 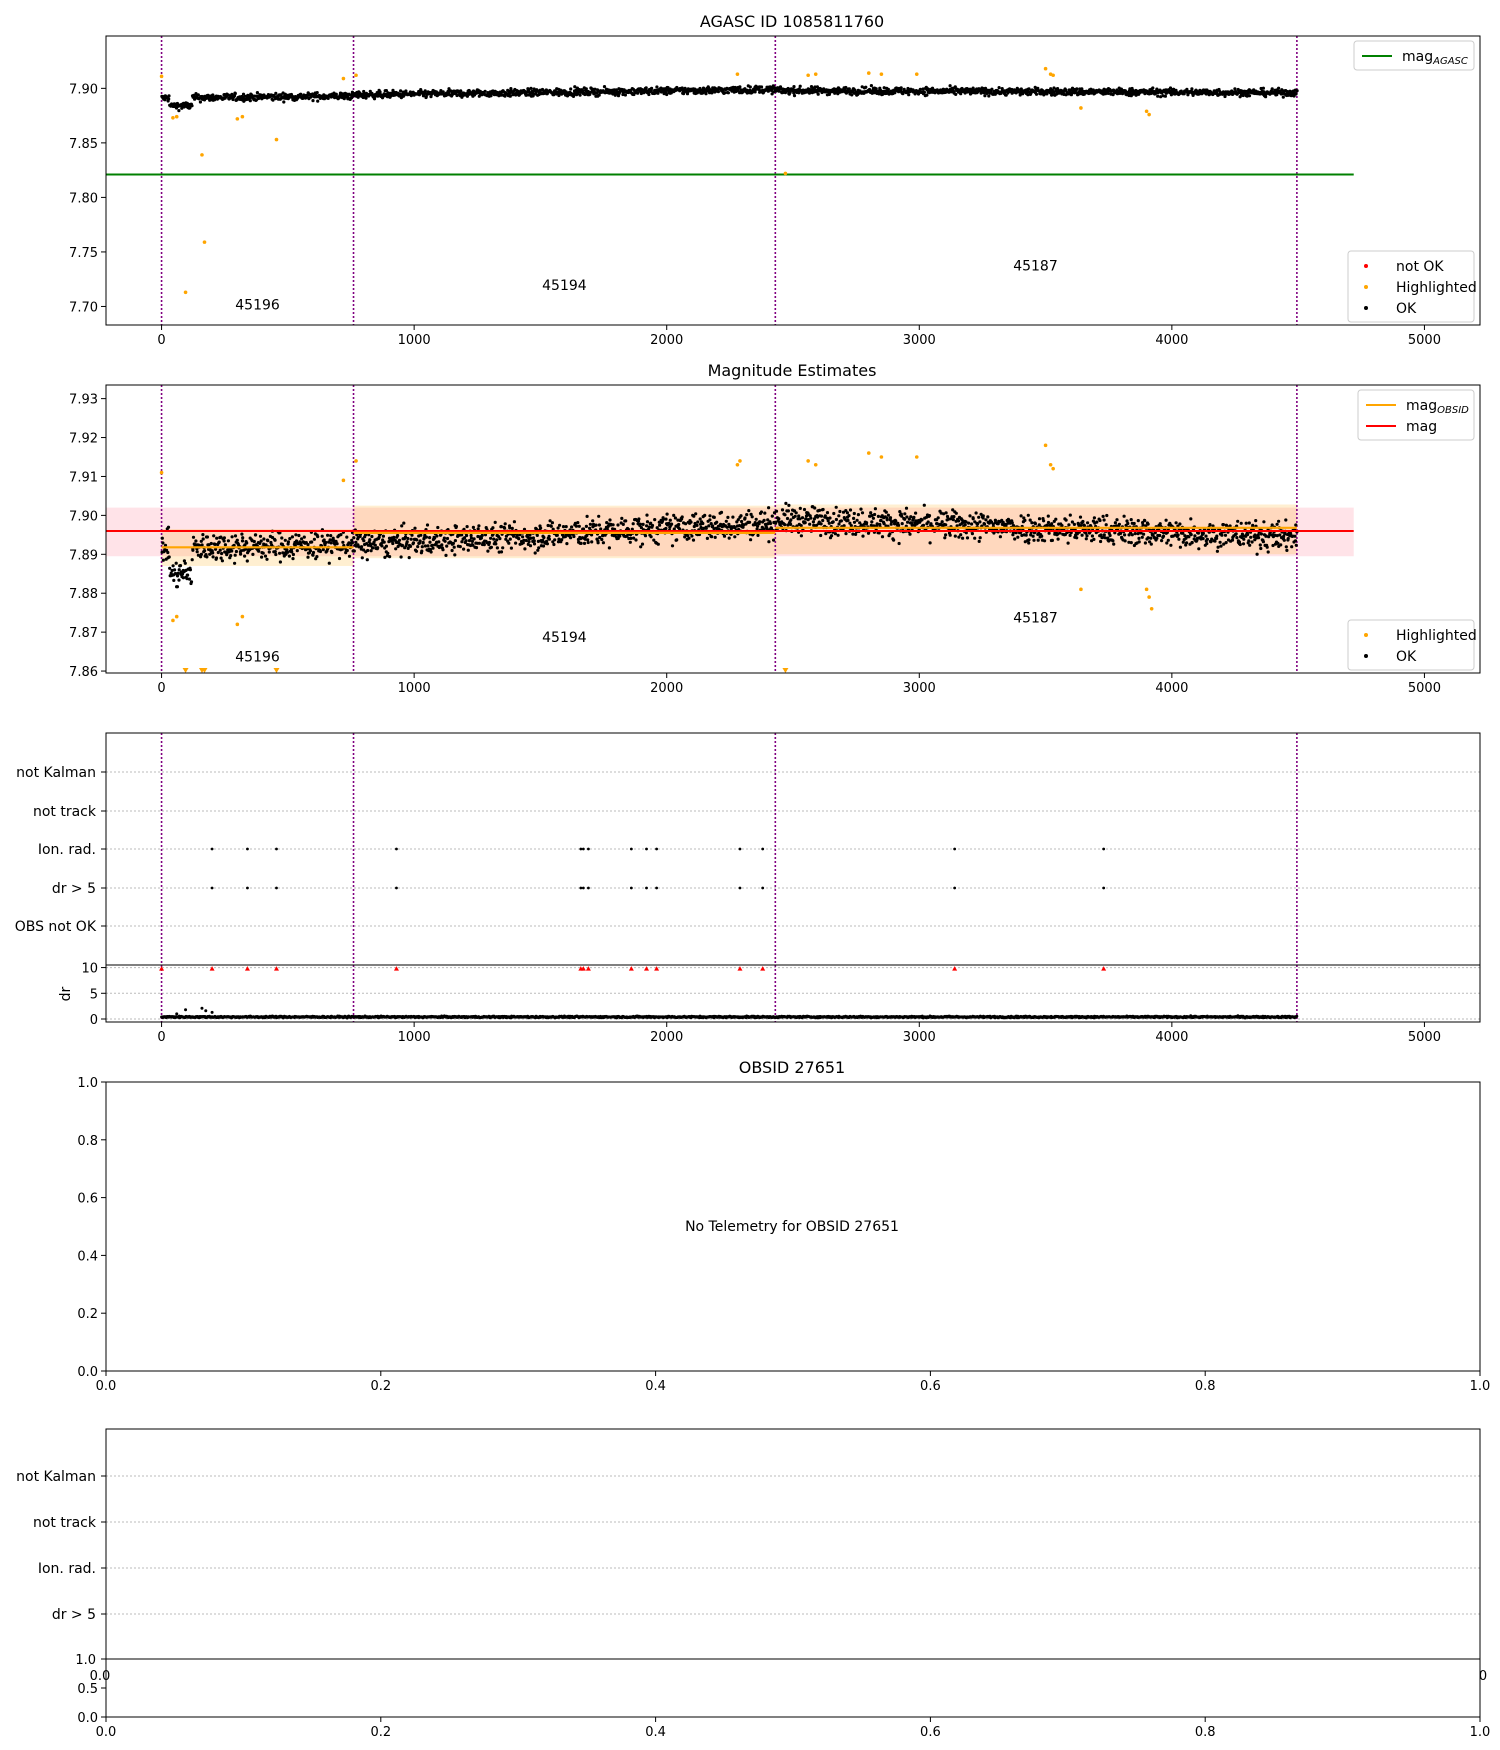 What do you see at coordinates (65, 812) in the screenshot?
I see `category-label: not track` at bounding box center [65, 812].